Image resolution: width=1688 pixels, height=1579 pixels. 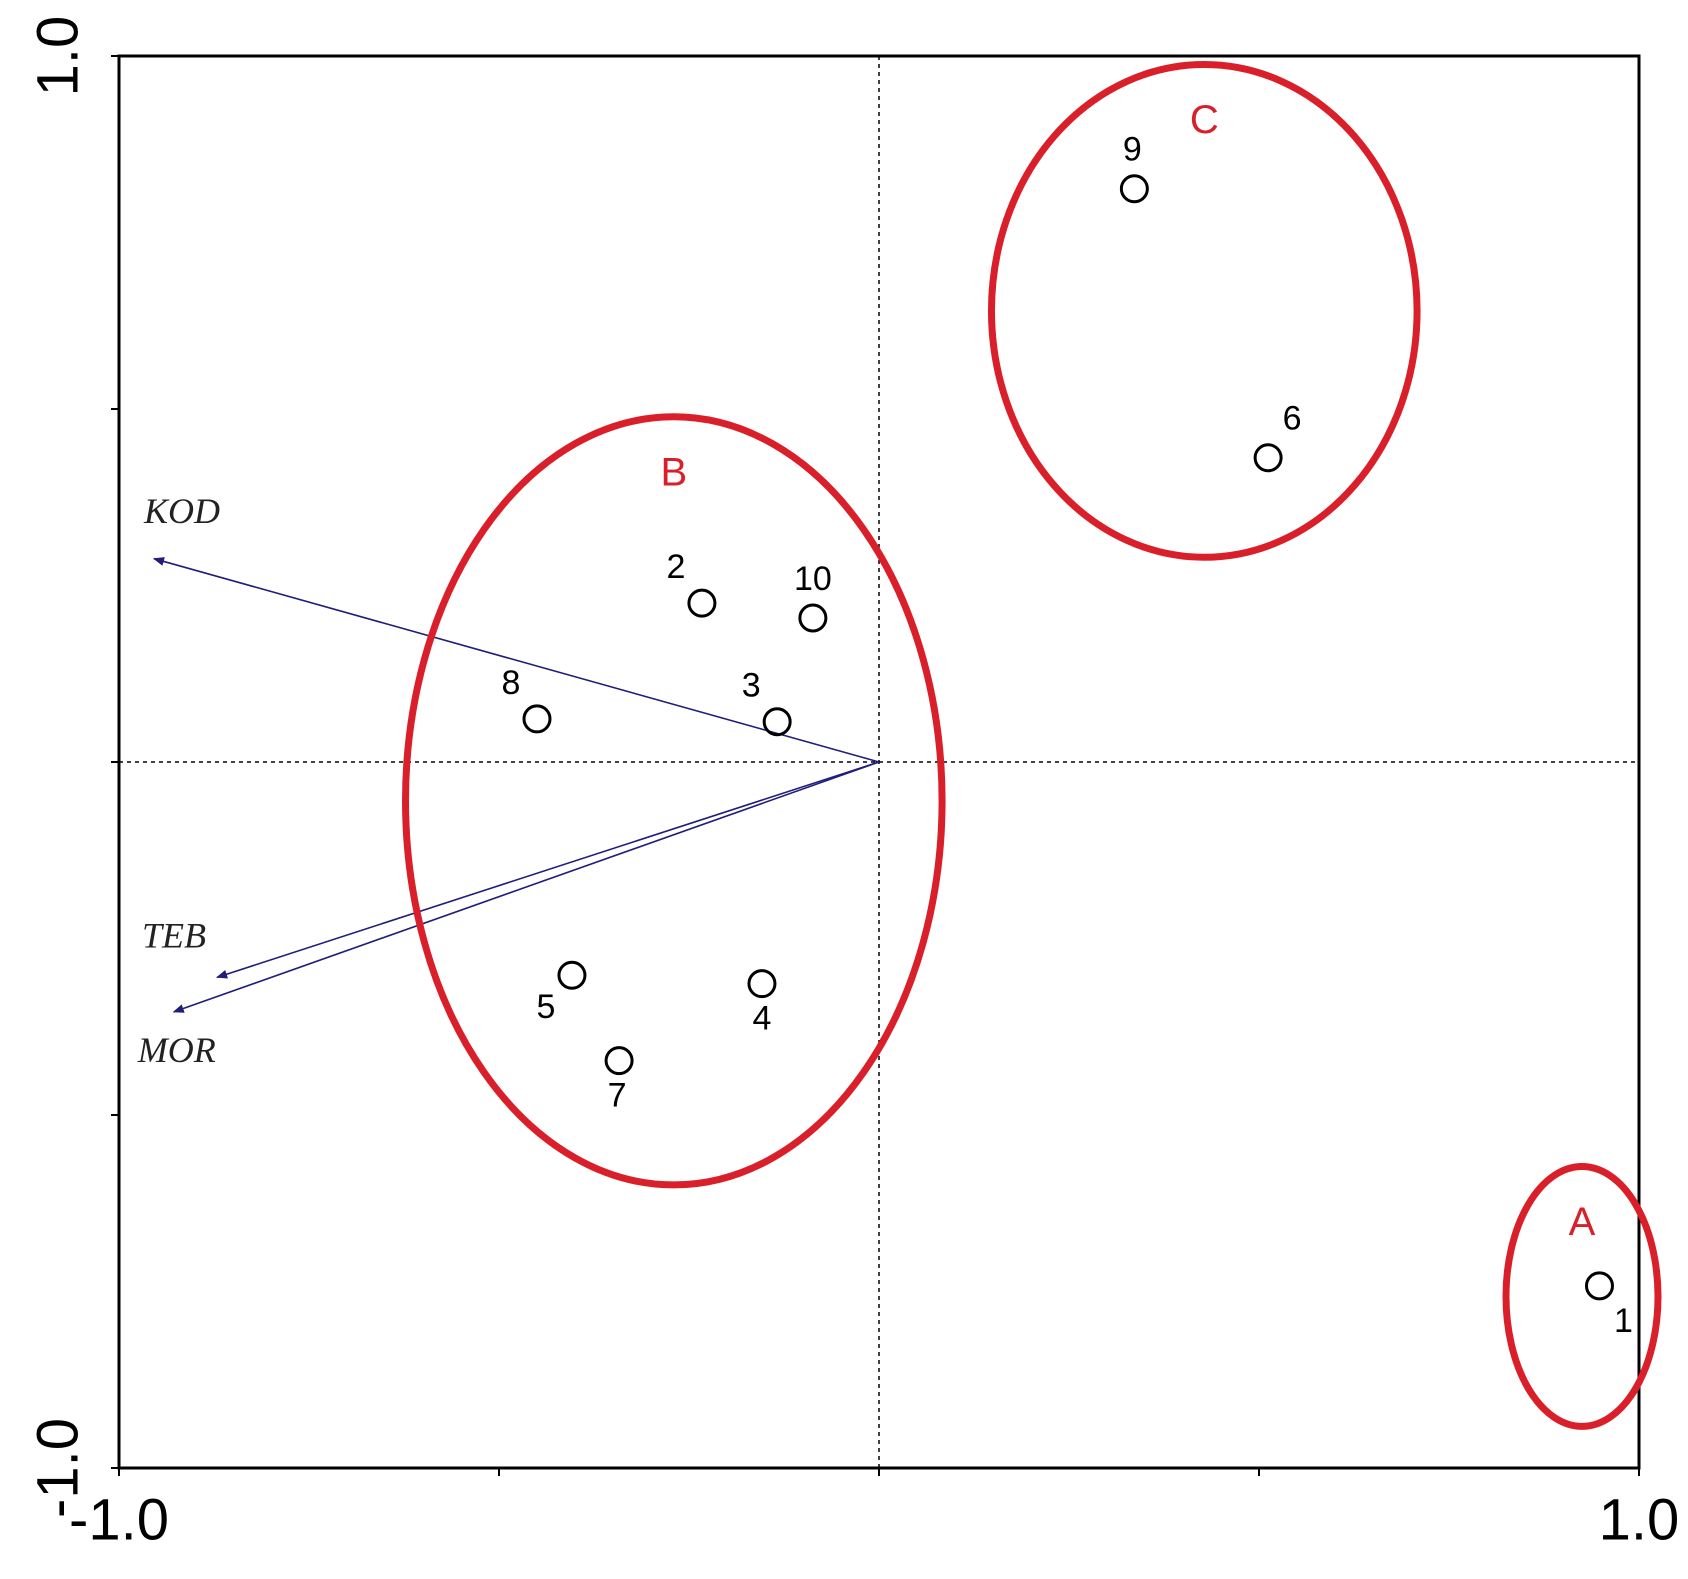 What do you see at coordinates (545, 1007) in the screenshot?
I see `point-label: 5` at bounding box center [545, 1007].